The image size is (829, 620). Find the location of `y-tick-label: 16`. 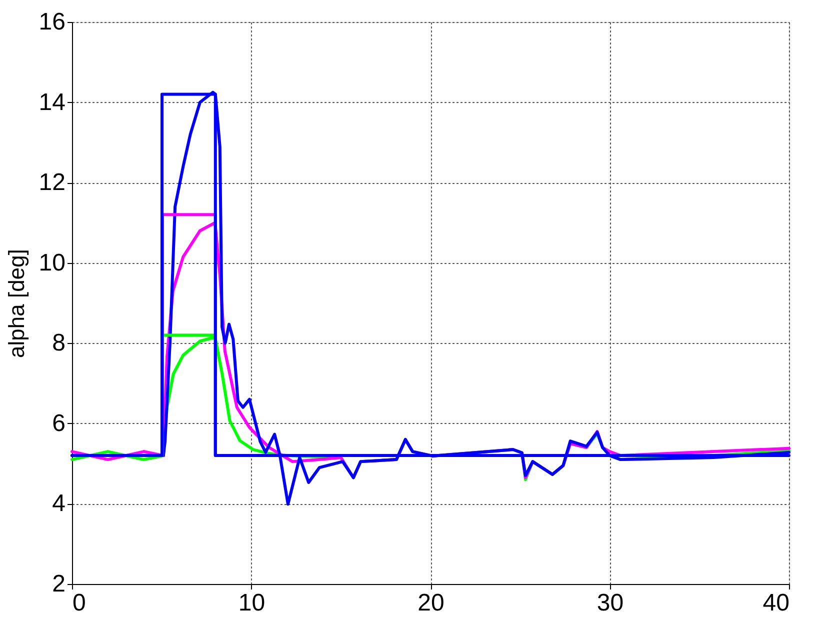

y-tick-label: 16 is located at coordinates (52, 22).